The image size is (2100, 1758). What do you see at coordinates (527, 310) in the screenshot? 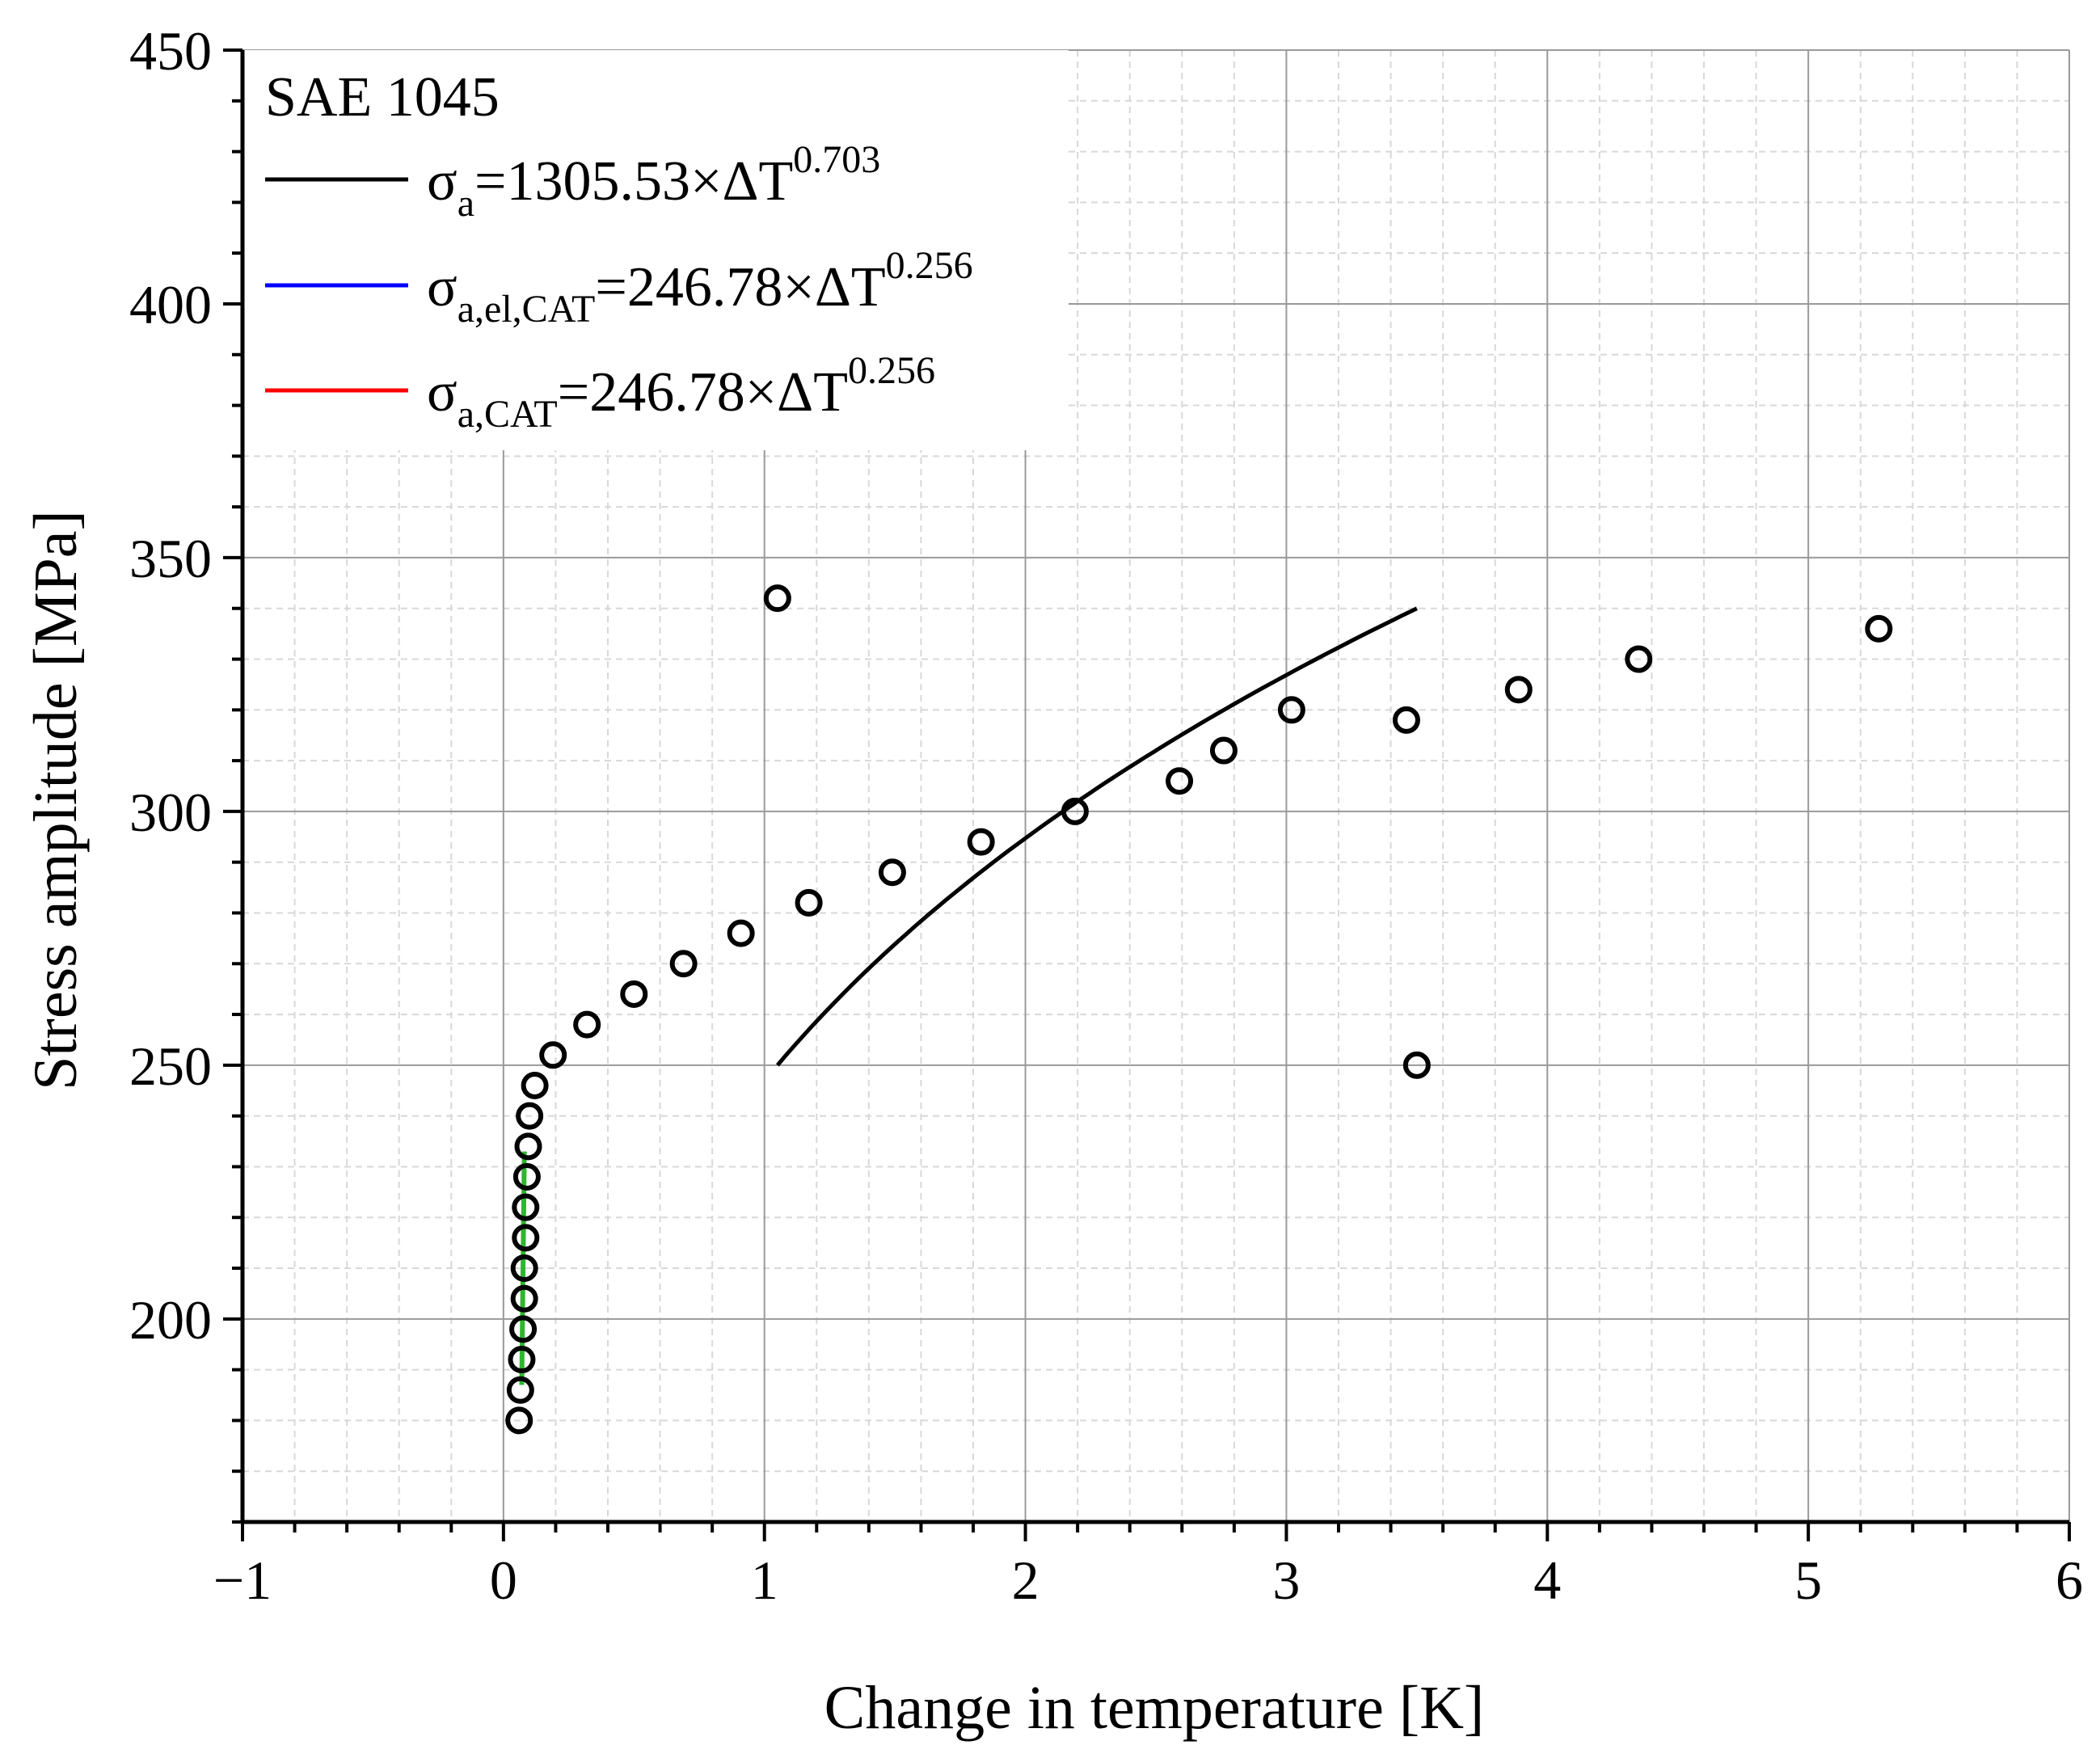
I see `legend-el-cat-sub: a,el,CAT` at bounding box center [527, 310].